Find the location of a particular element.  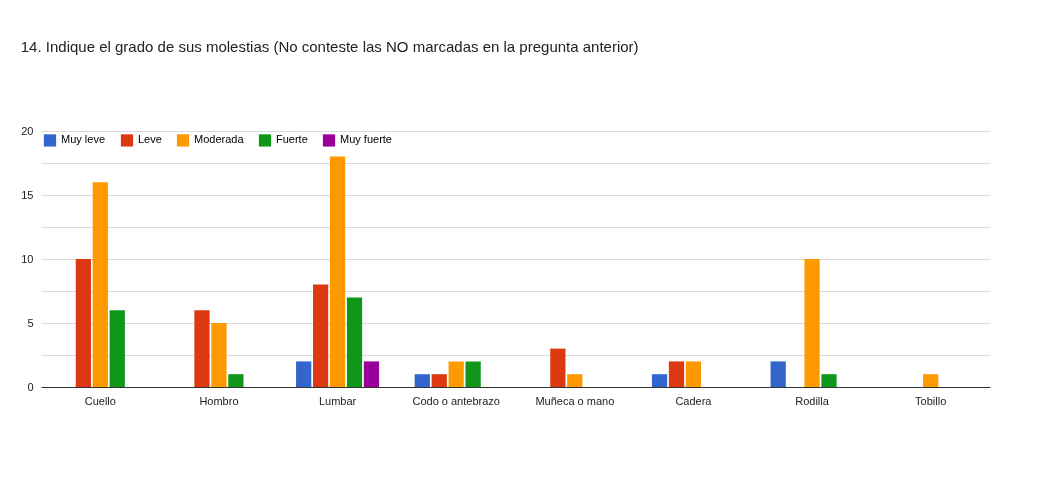

x-tick-label: Tobillo is located at coordinates (931, 400).